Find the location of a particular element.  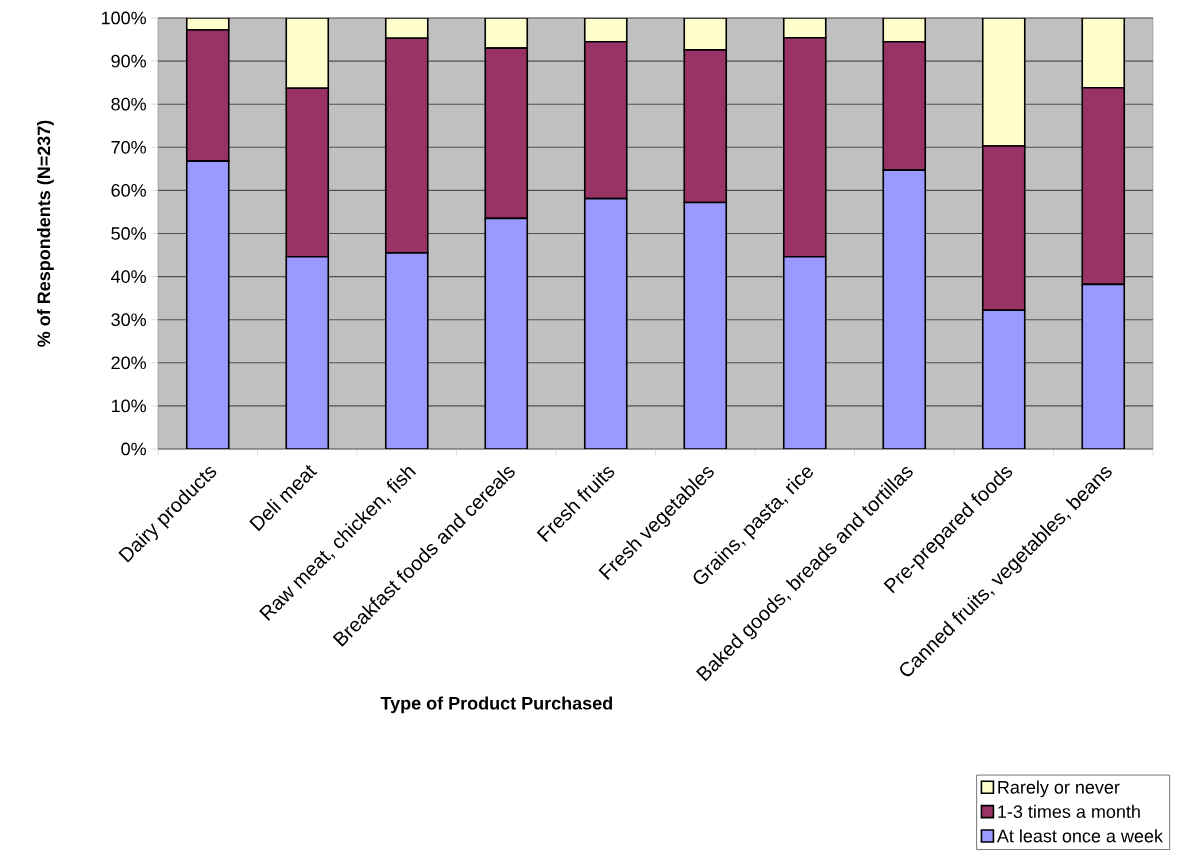

y-tick-label: 10% is located at coordinates (128, 406).